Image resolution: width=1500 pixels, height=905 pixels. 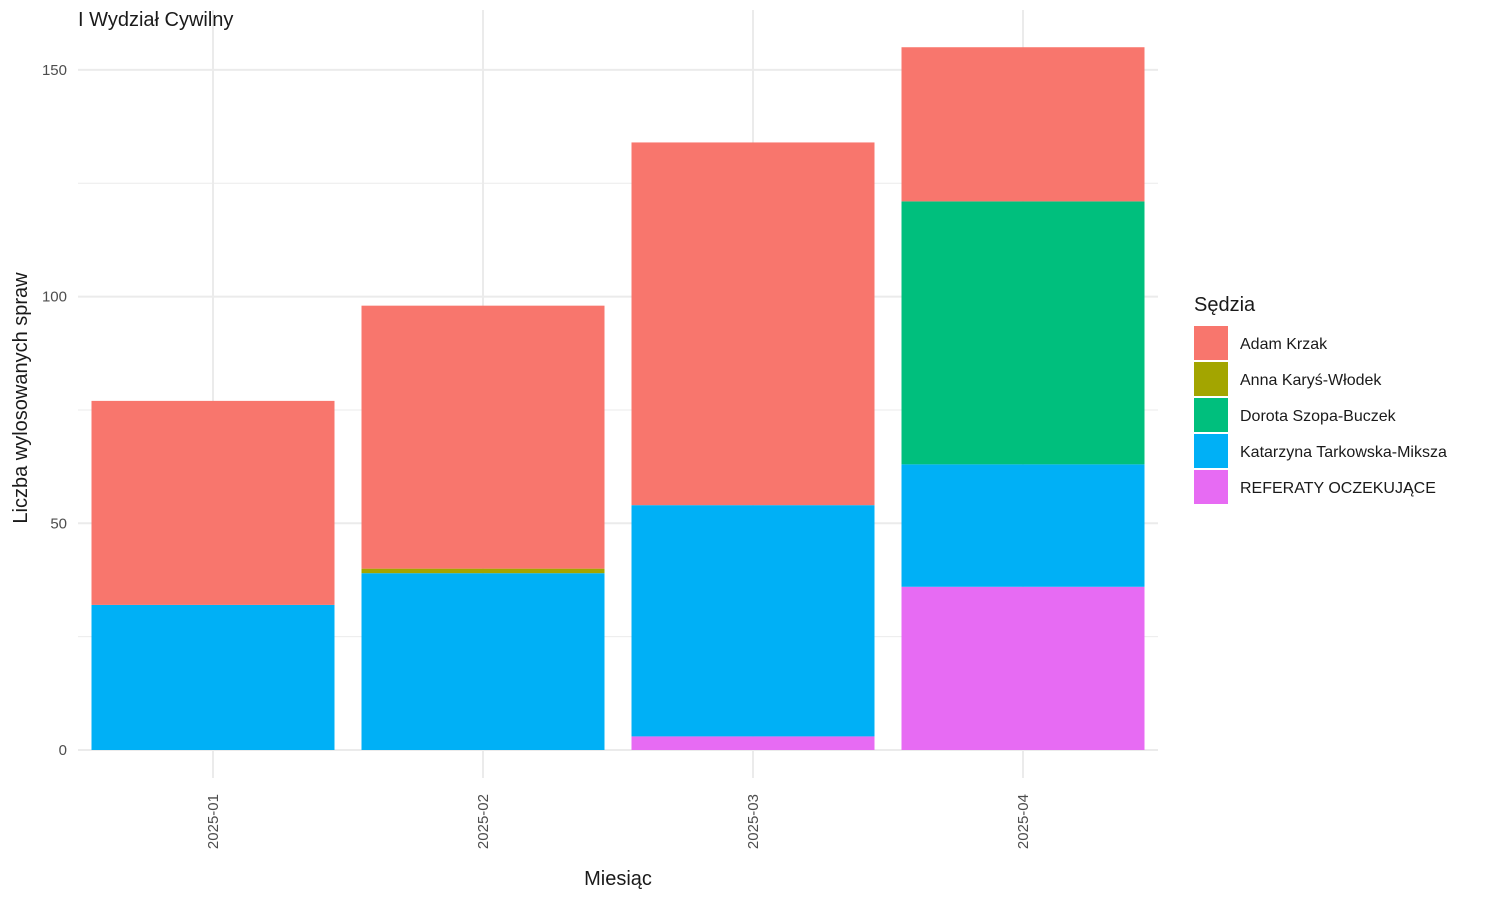 What do you see at coordinates (618, 879) in the screenshot?
I see `x-axis-title: Miesiąc` at bounding box center [618, 879].